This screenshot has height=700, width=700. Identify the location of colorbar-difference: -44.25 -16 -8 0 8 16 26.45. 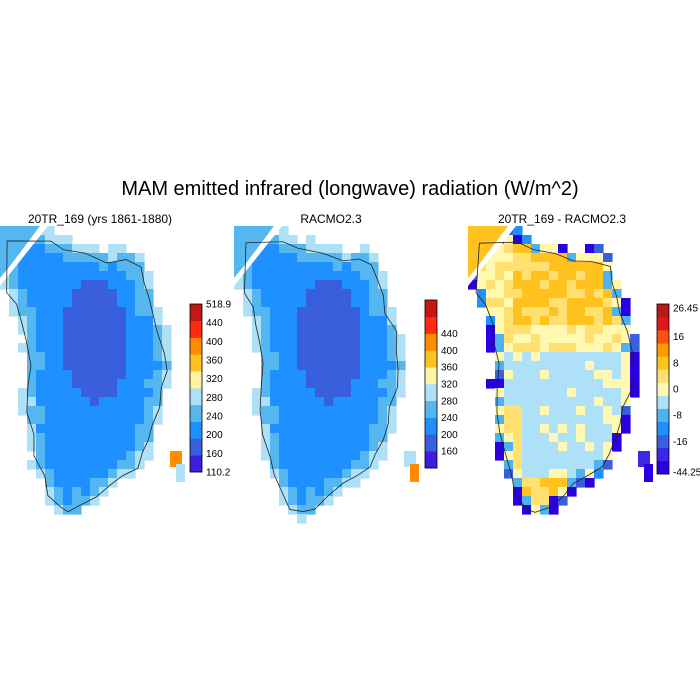
(678, 391).